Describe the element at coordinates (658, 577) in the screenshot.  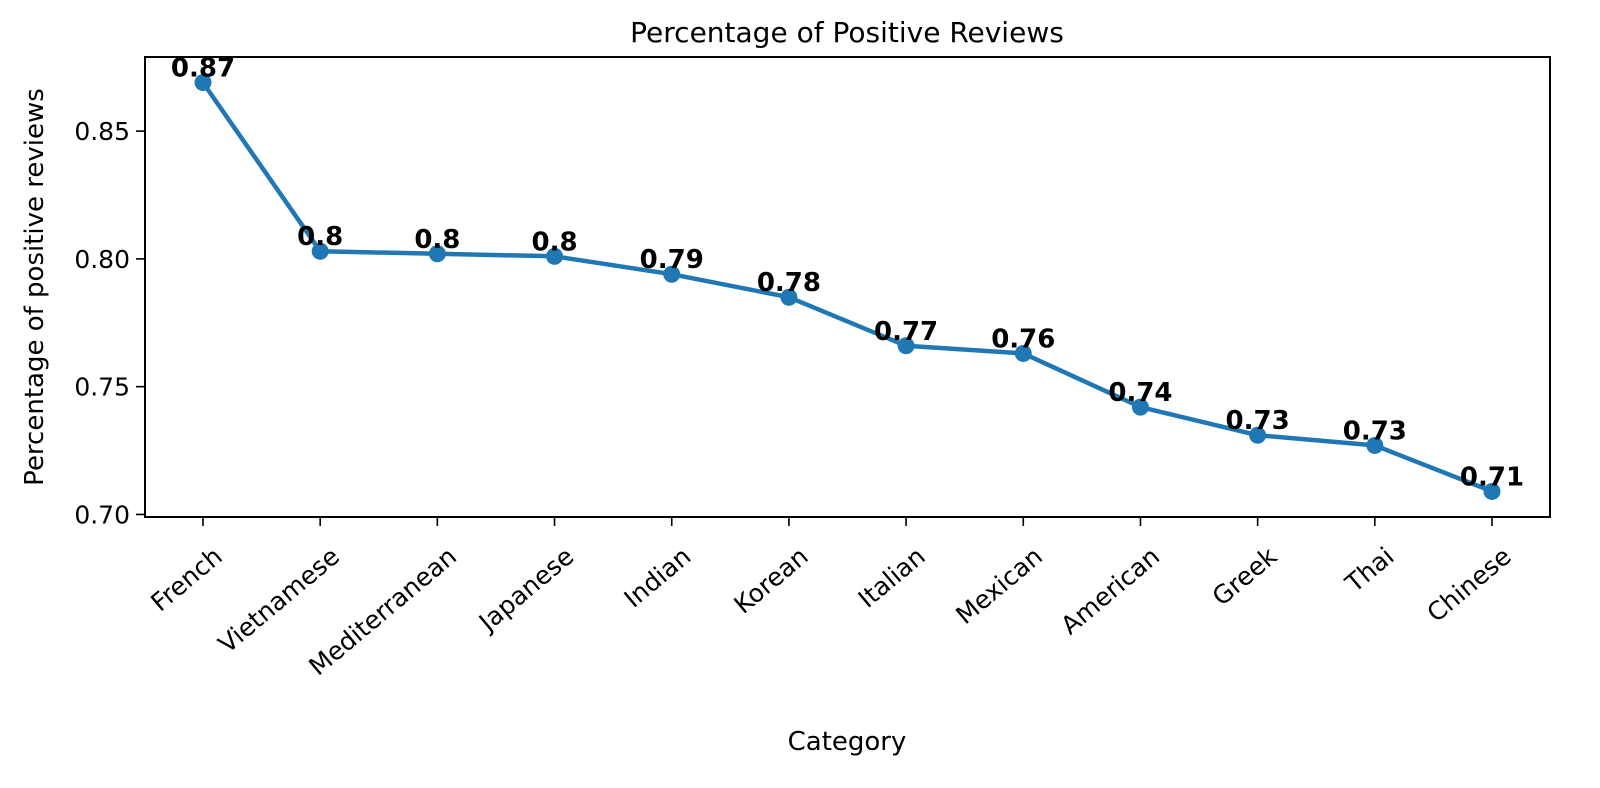
I see `x-tick-label: Indian` at that location.